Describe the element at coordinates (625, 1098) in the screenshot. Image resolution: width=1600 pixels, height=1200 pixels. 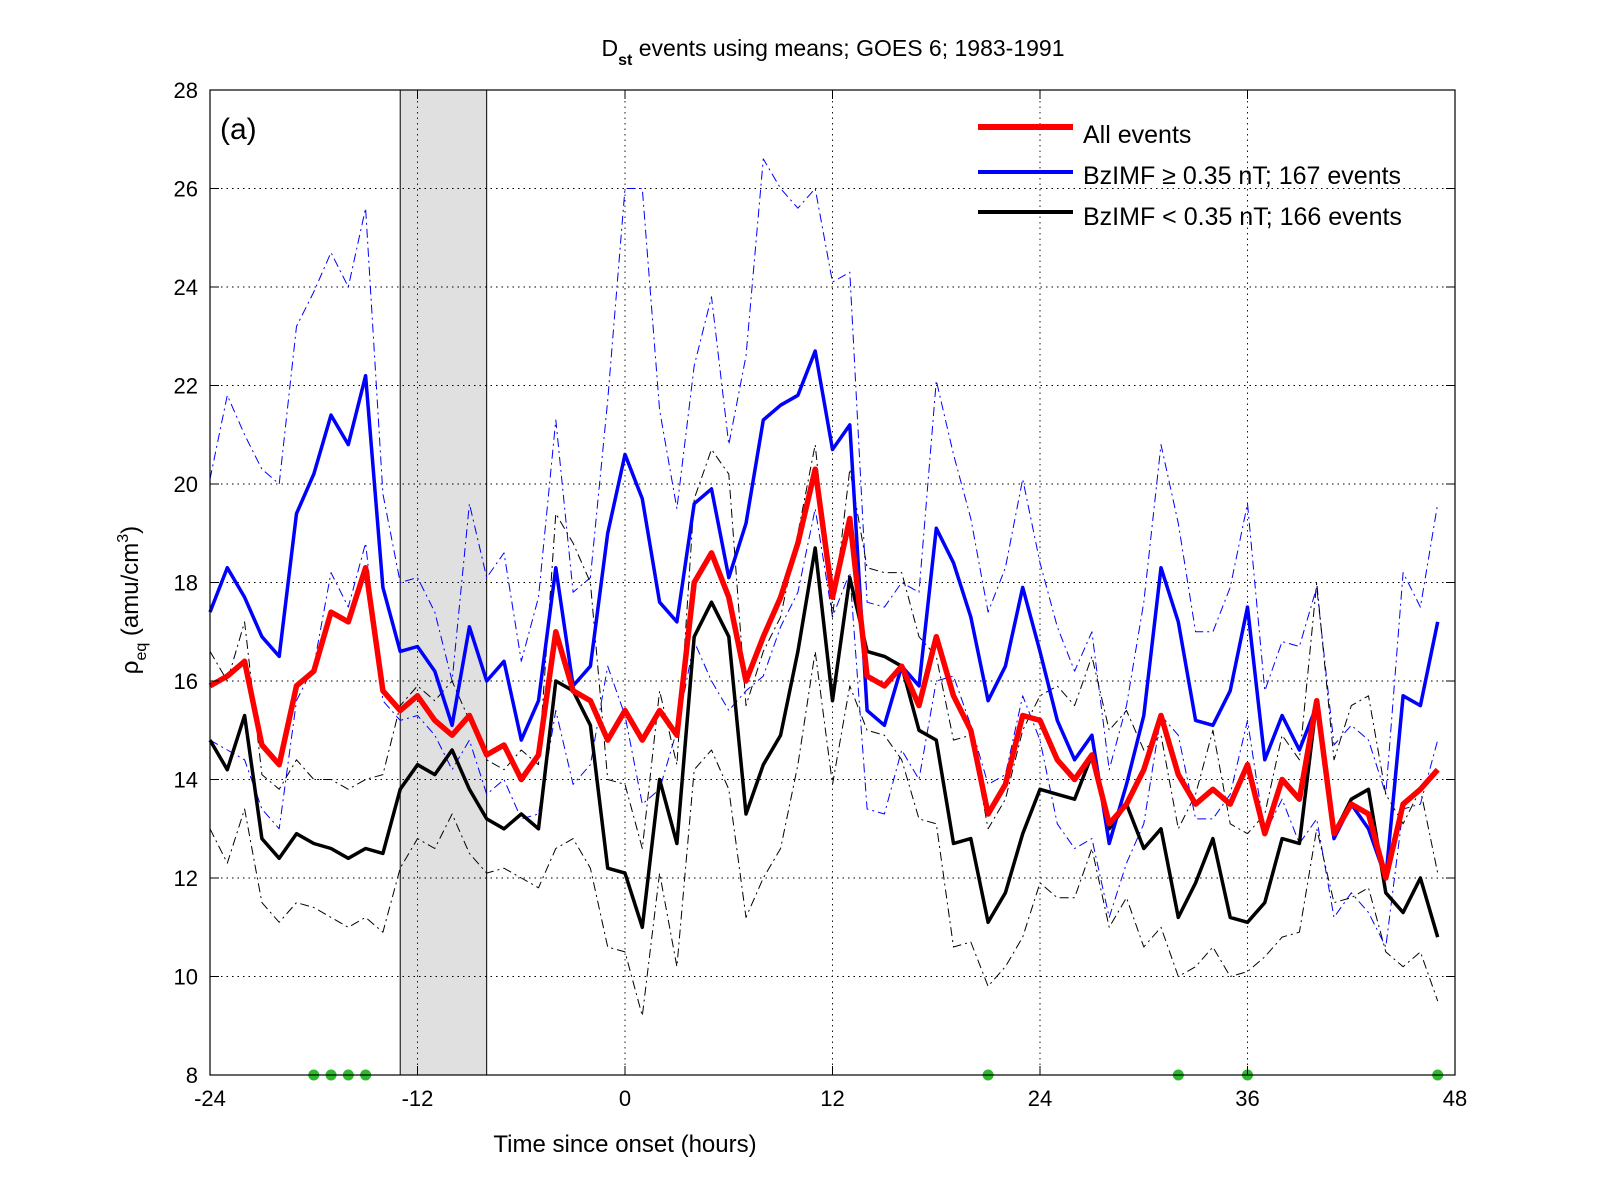
I see `x-tick-label: 0` at that location.